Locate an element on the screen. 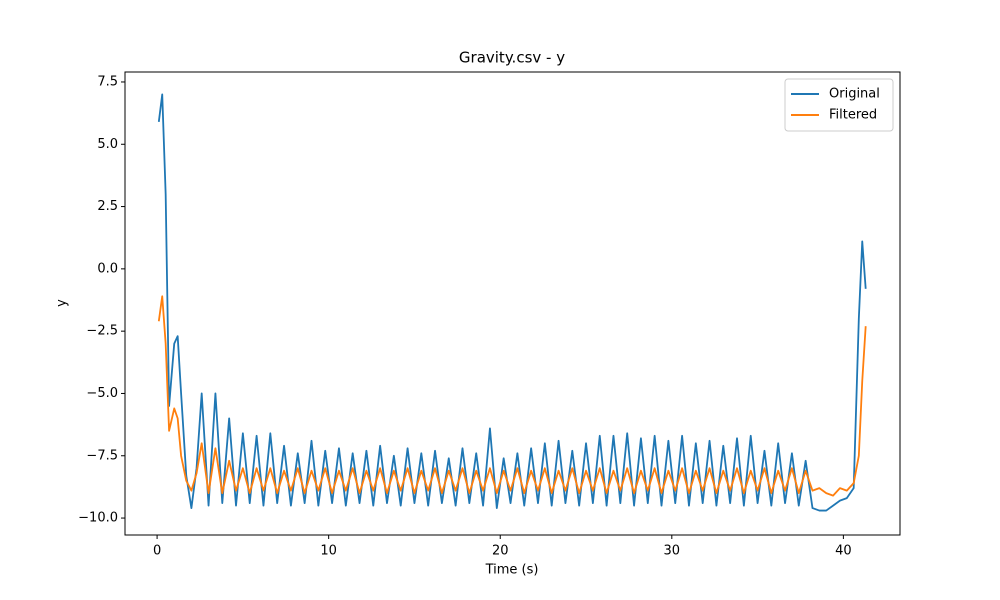 This screenshot has width=1000, height=600. y-tick-label: 2.5 is located at coordinates (107, 206).